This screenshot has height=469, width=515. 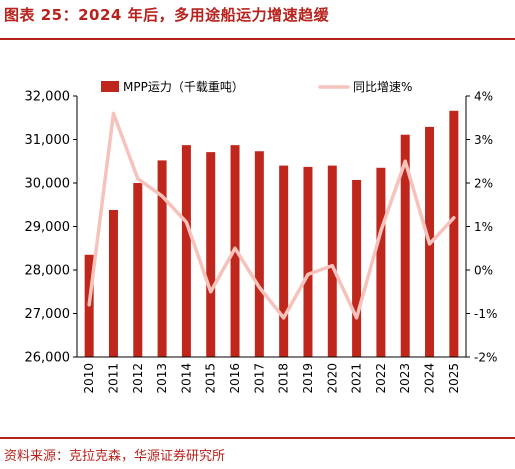 I want to click on x-tick-label: 2012, so click(x=138, y=378).